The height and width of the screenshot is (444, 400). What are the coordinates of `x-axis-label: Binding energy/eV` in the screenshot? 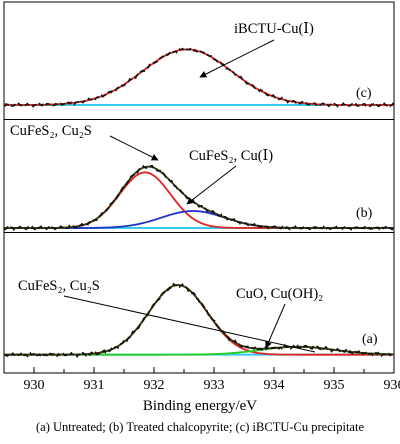 It's located at (200, 406).